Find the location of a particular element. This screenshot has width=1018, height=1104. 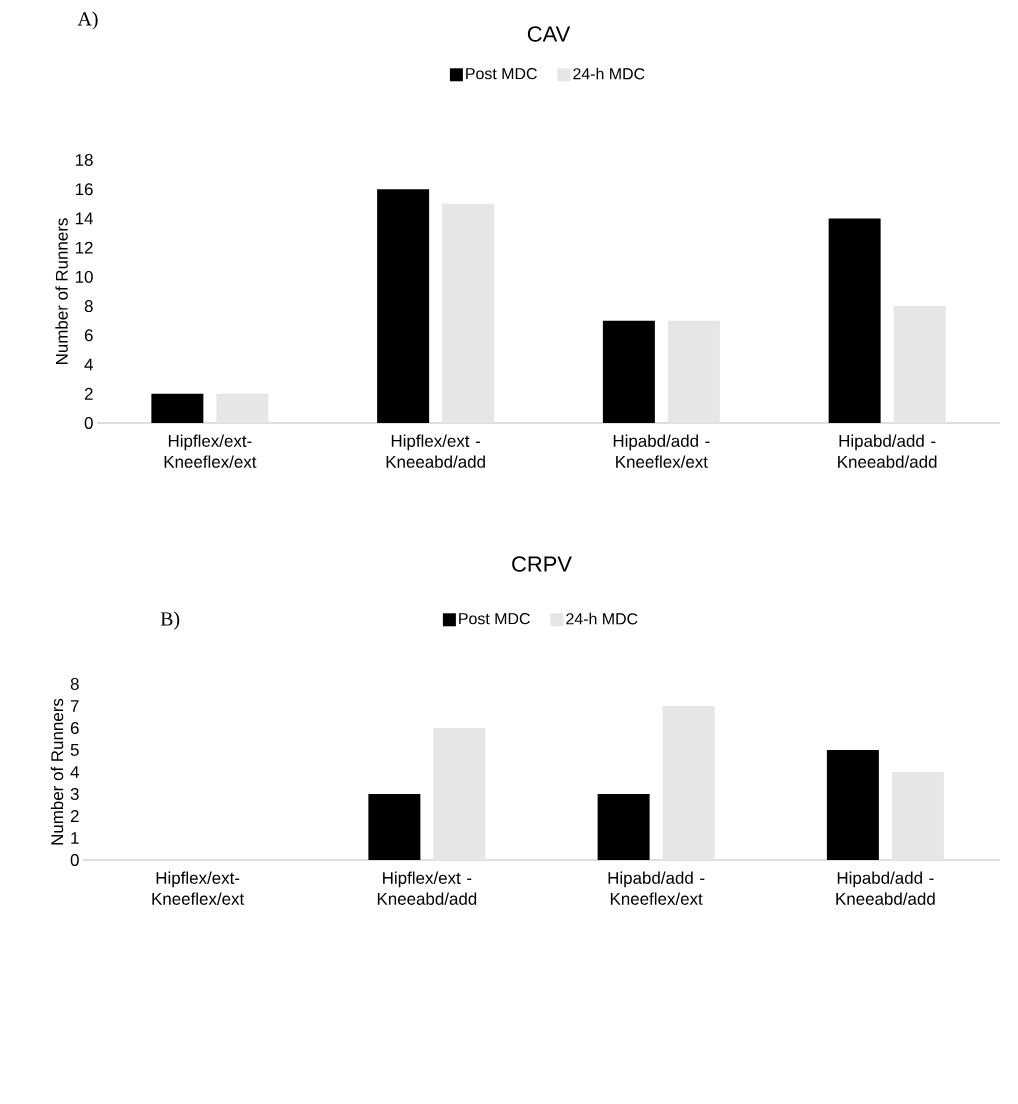

y-tick-label: 14 is located at coordinates (84, 218).